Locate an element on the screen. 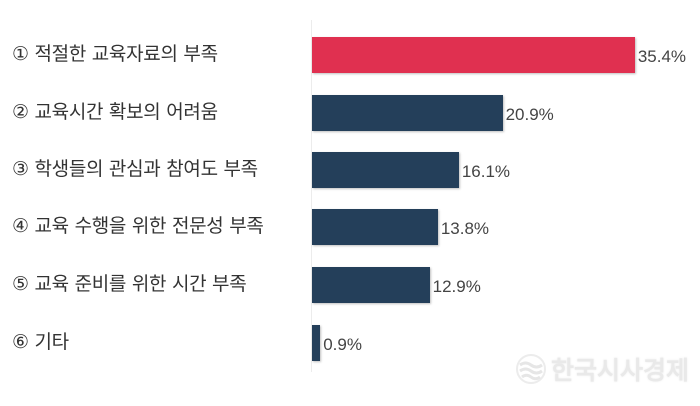 This screenshot has height=406, width=700. value-label: 13.8% is located at coordinates (465, 228).